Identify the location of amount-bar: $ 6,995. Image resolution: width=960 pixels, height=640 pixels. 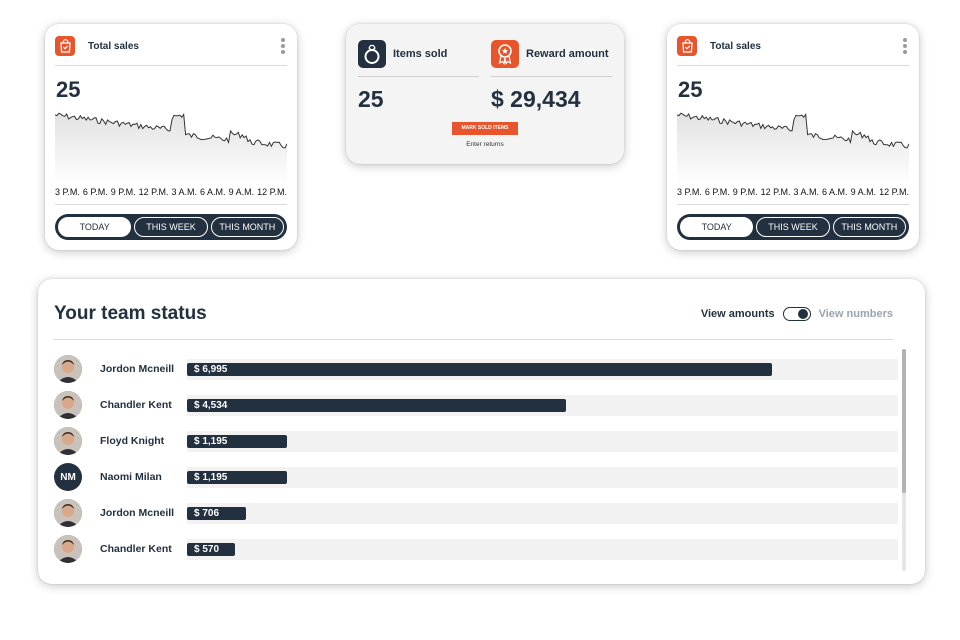
(480, 369).